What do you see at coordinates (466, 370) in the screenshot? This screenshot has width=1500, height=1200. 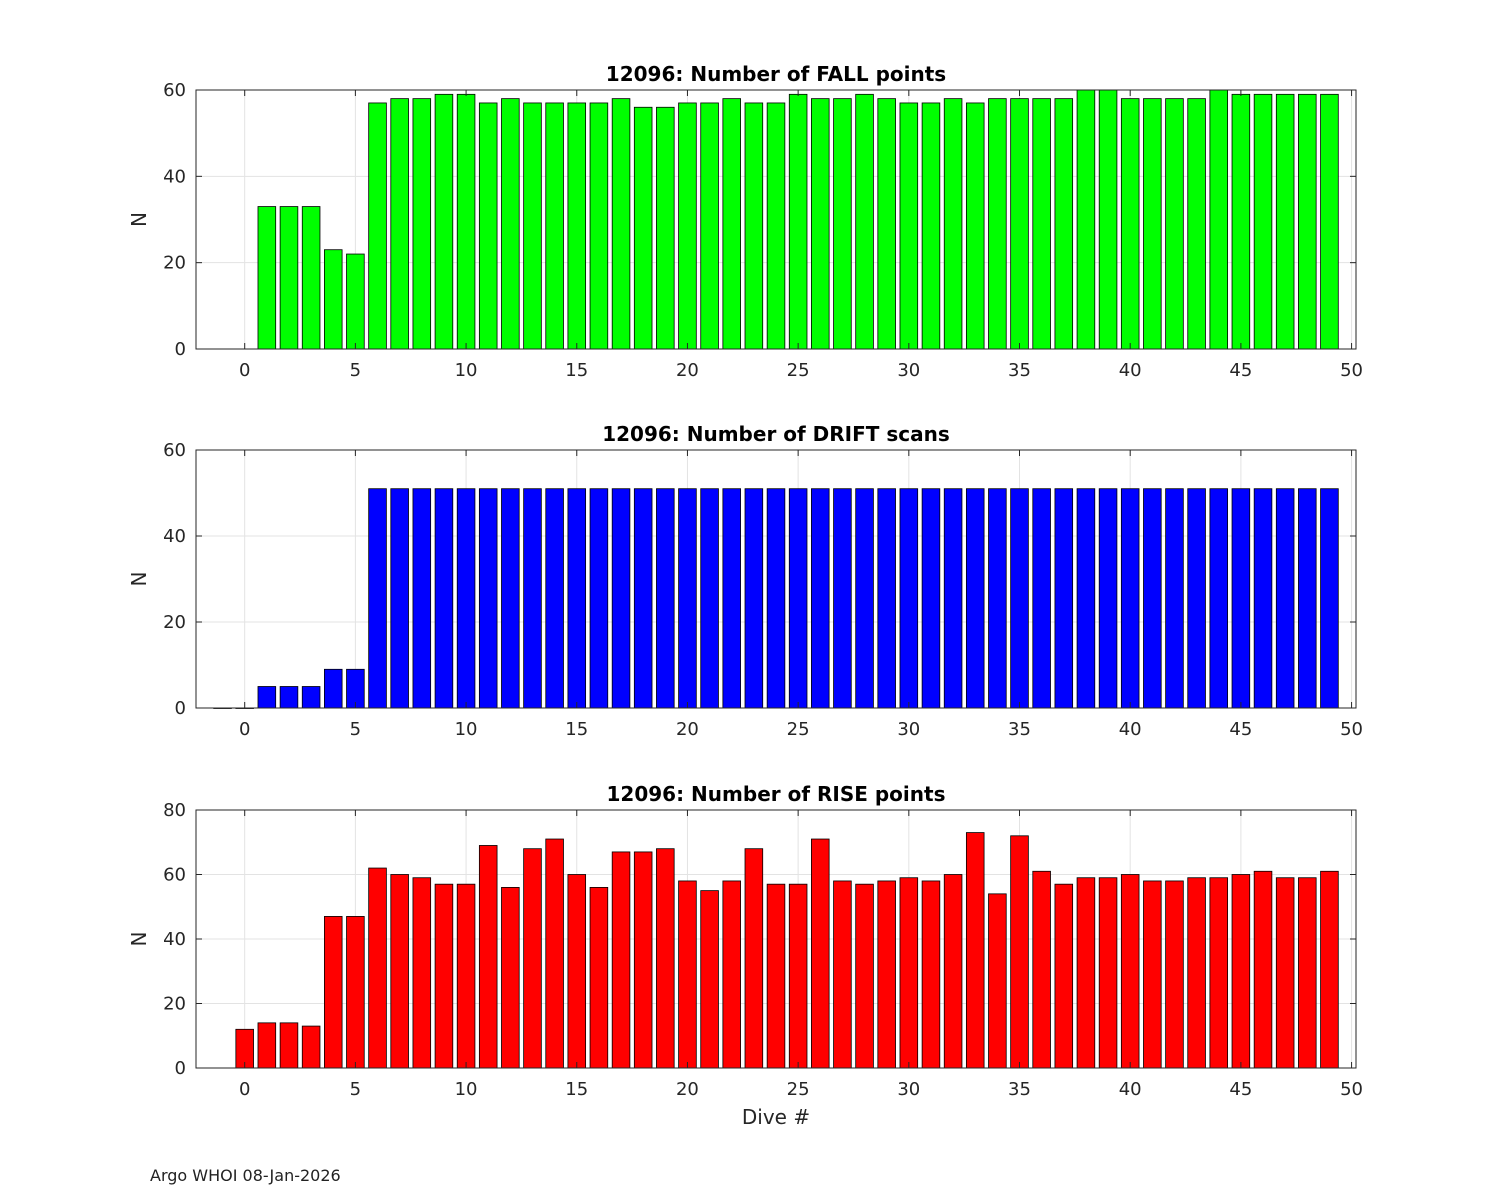 I see `x-tick-label: 10` at bounding box center [466, 370].